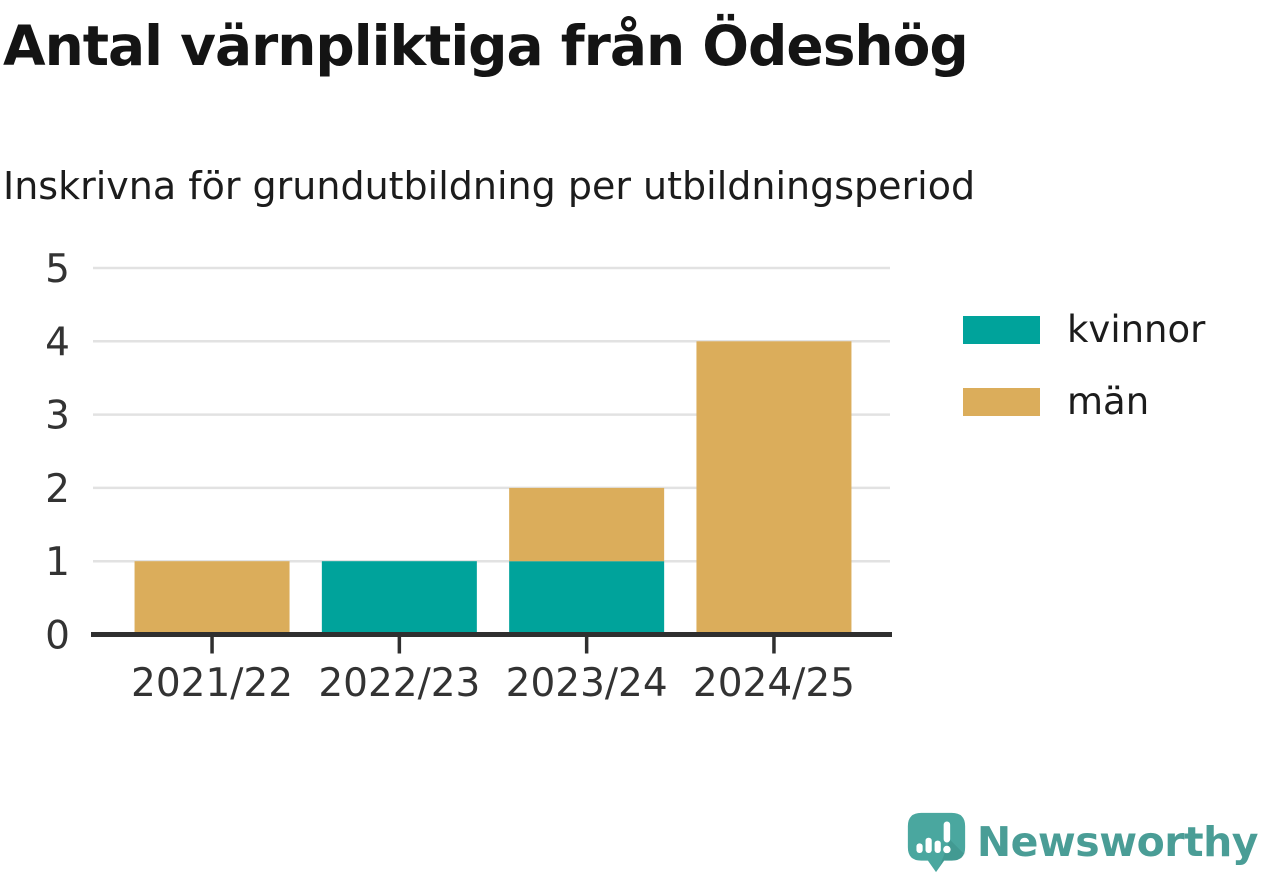  I want to click on legend: kvinnor män, so click(1084, 365).